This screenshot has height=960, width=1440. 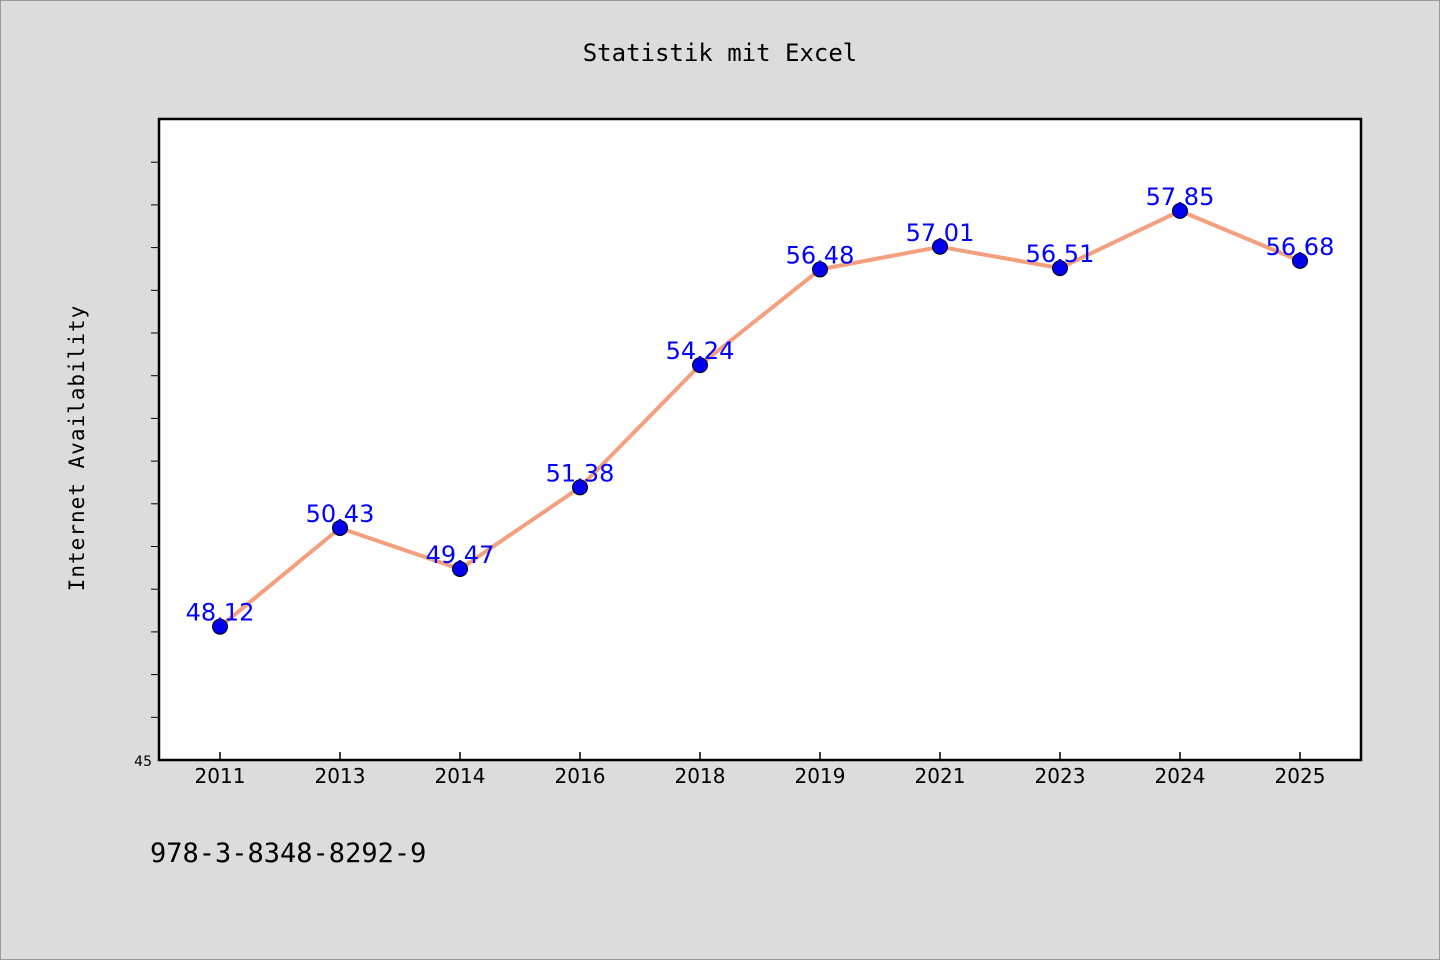 I want to click on data-label: 57.85, so click(x=1180, y=197).